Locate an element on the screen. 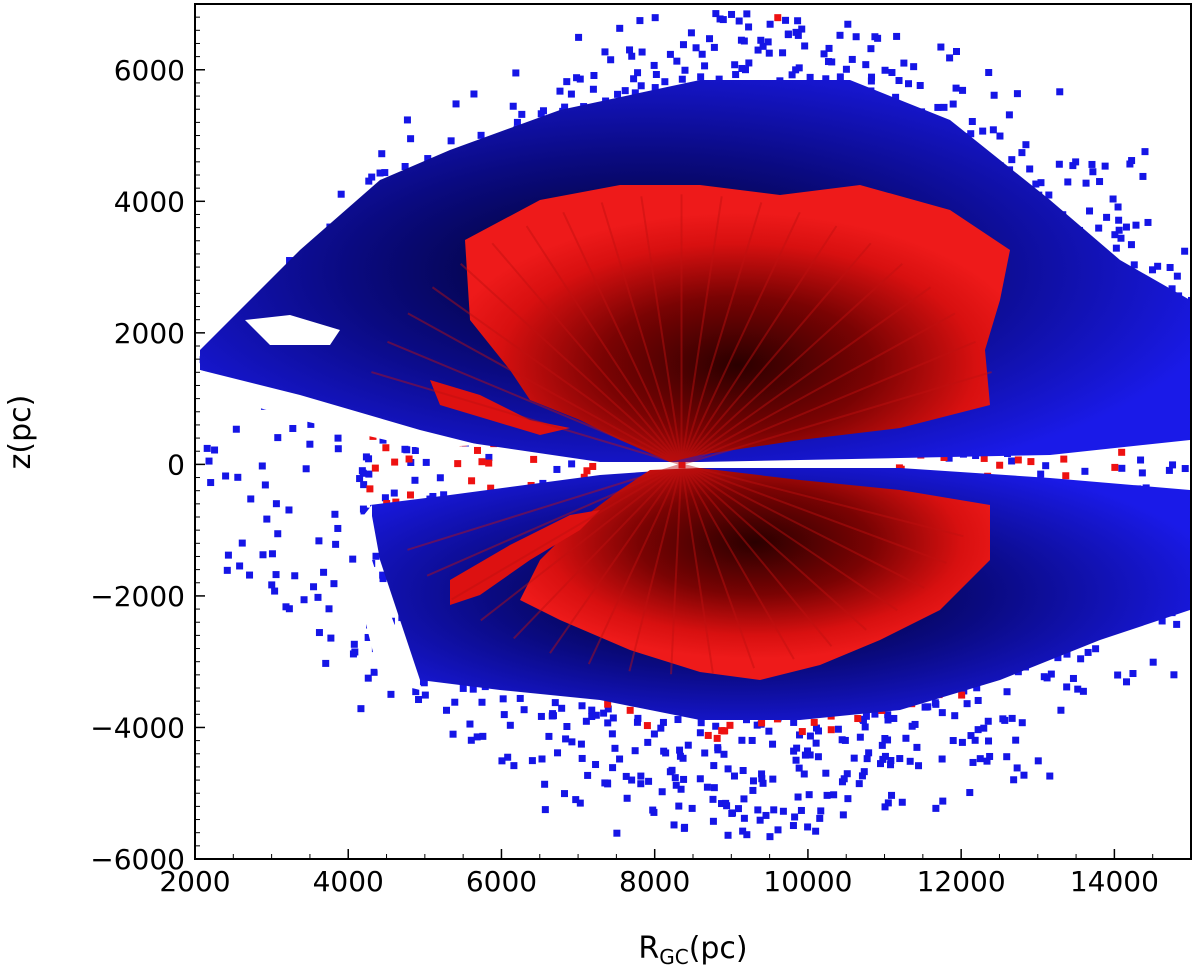  upper-red-density-region is located at coordinates (737, 323).